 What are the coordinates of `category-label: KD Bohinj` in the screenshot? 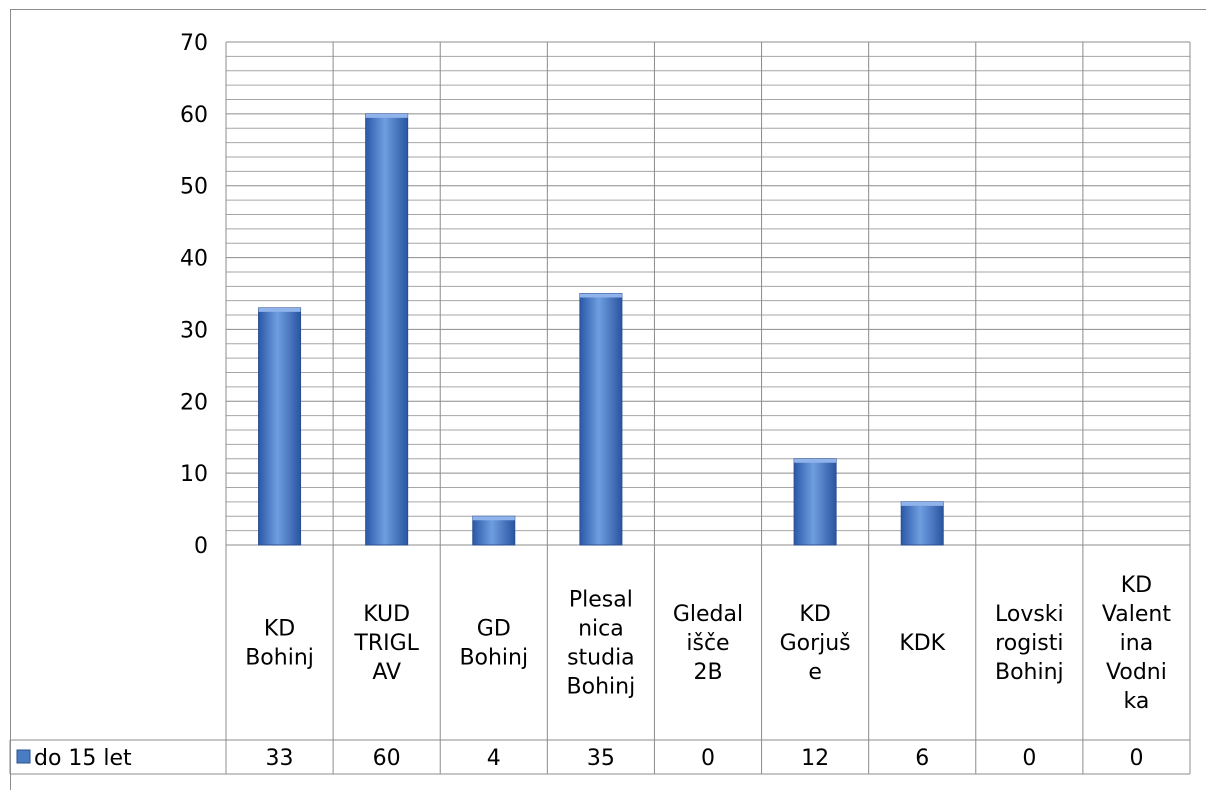 It's located at (279, 644).